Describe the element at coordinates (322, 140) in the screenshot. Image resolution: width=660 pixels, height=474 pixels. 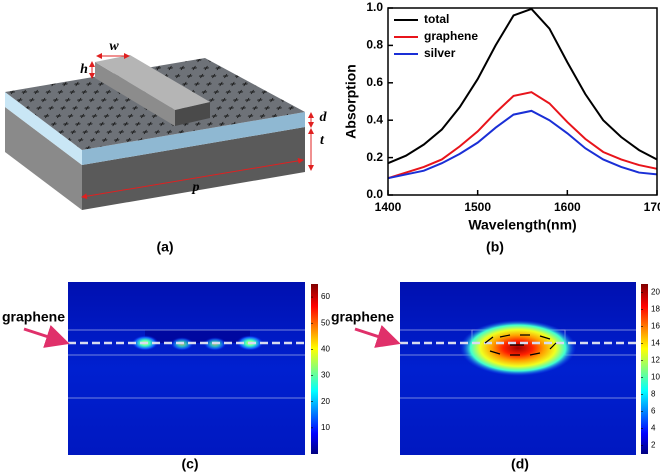
I see `dim-label: t` at that location.